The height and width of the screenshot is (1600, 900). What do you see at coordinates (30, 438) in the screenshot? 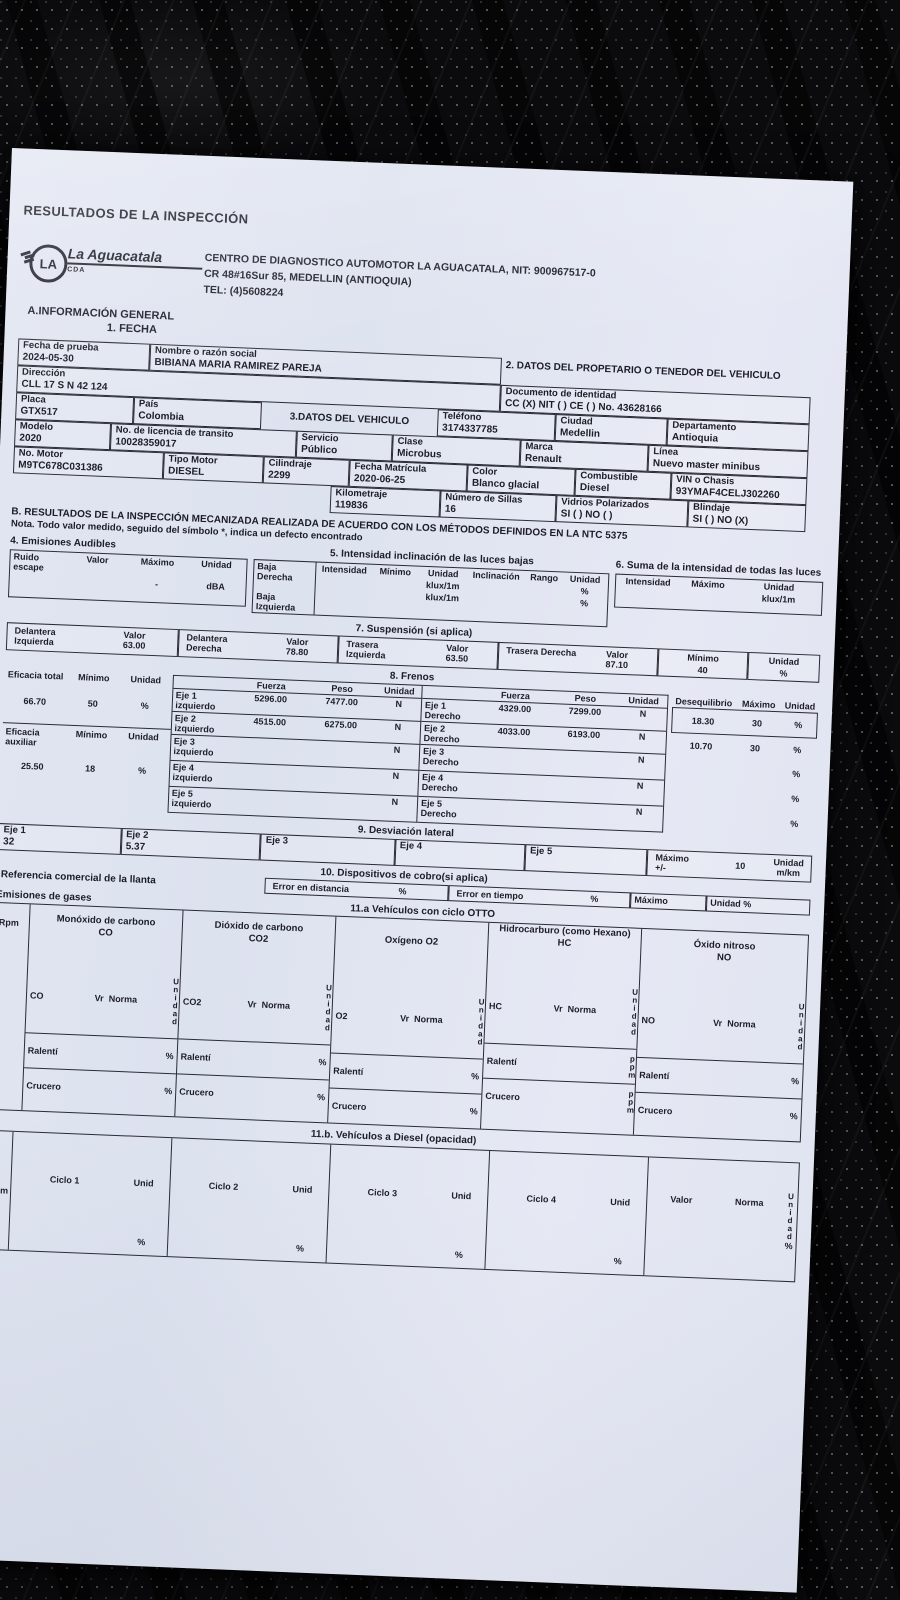
I see `field-value: 2020` at bounding box center [30, 438].